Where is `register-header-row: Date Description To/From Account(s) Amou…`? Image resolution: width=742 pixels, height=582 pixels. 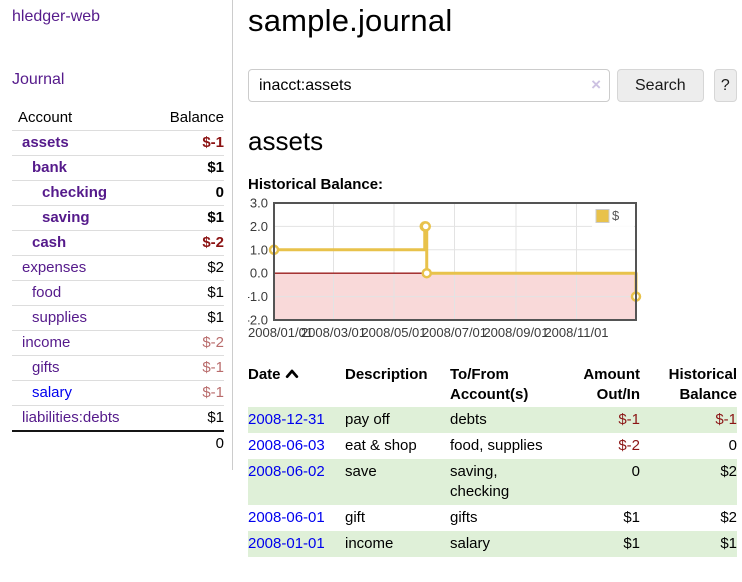 register-header-row: Date Description To/From Account(s) Amou… is located at coordinates (492, 385).